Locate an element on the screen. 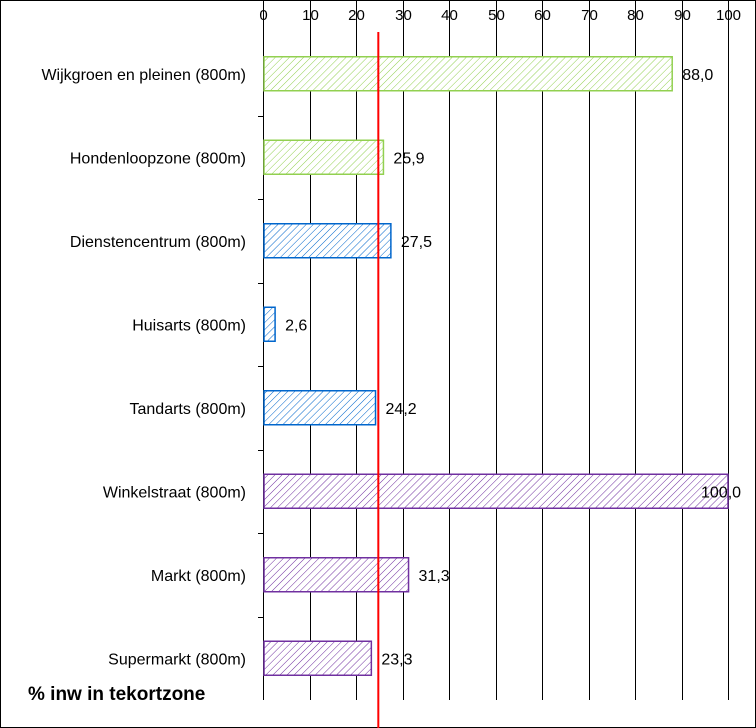 The image size is (756, 728). data-label: 23,3 is located at coordinates (396, 659).